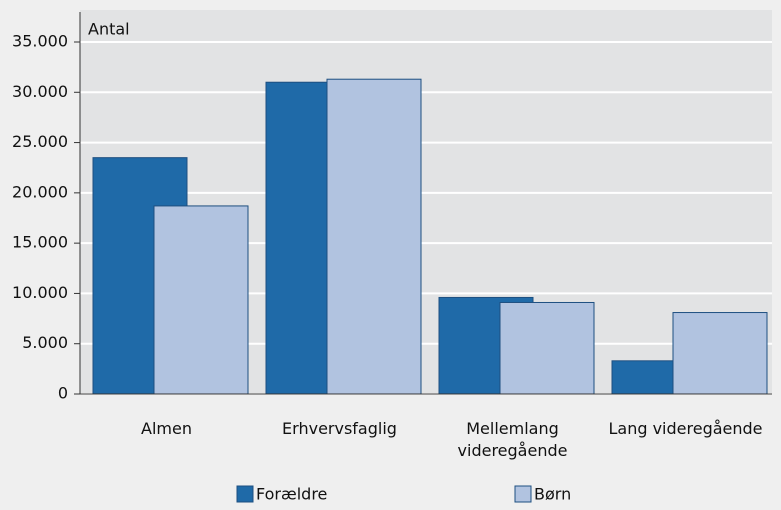 The width and height of the screenshot is (781, 510). What do you see at coordinates (291, 494) in the screenshot?
I see `legend-label: Forældre` at bounding box center [291, 494].